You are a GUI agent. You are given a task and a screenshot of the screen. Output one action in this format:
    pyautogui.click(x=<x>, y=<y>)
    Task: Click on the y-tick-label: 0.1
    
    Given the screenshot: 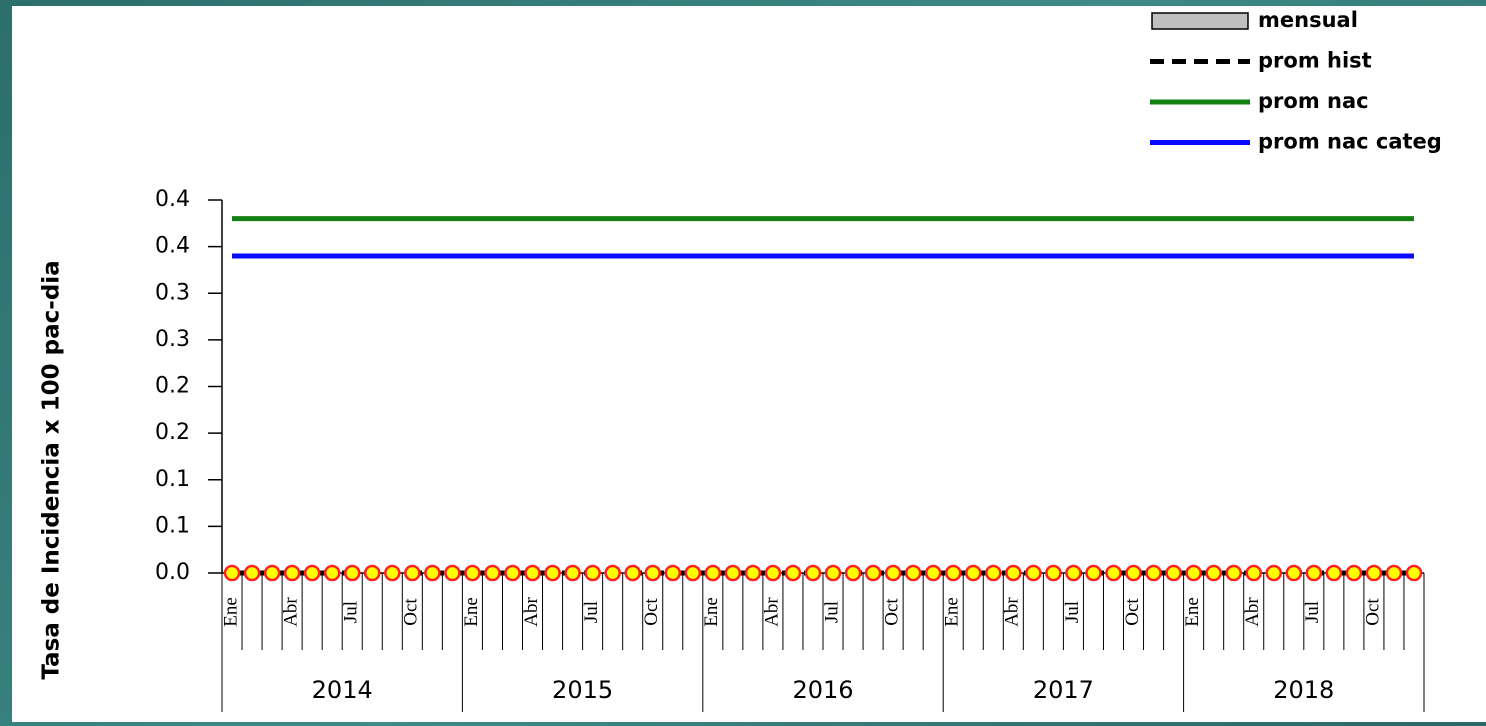 What is the action you would take?
    pyautogui.click(x=172, y=525)
    